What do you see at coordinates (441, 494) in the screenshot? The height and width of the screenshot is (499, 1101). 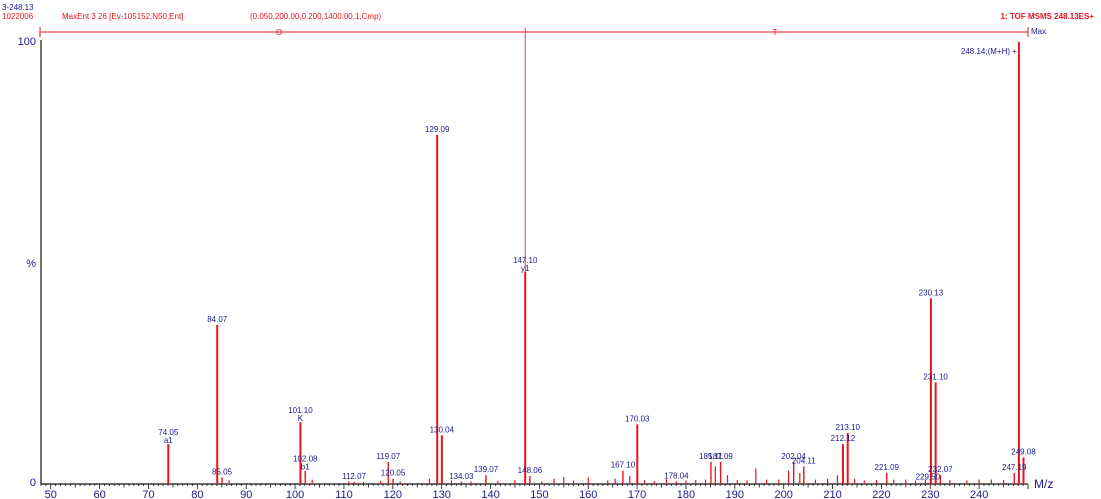 I see `x-tick-label: 130` at bounding box center [441, 494].